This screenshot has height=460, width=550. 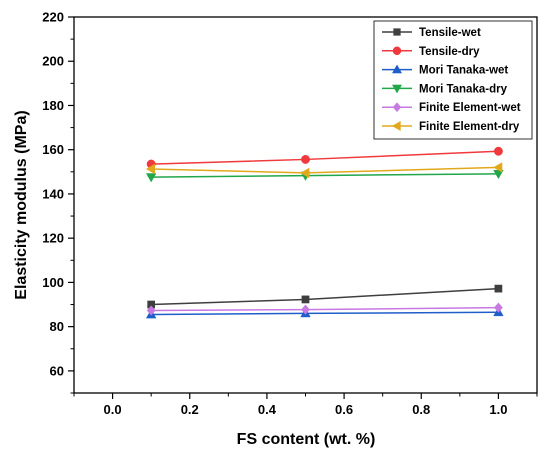 What do you see at coordinates (469, 127) in the screenshot?
I see `legend-label: Finite Element-dry` at bounding box center [469, 127].